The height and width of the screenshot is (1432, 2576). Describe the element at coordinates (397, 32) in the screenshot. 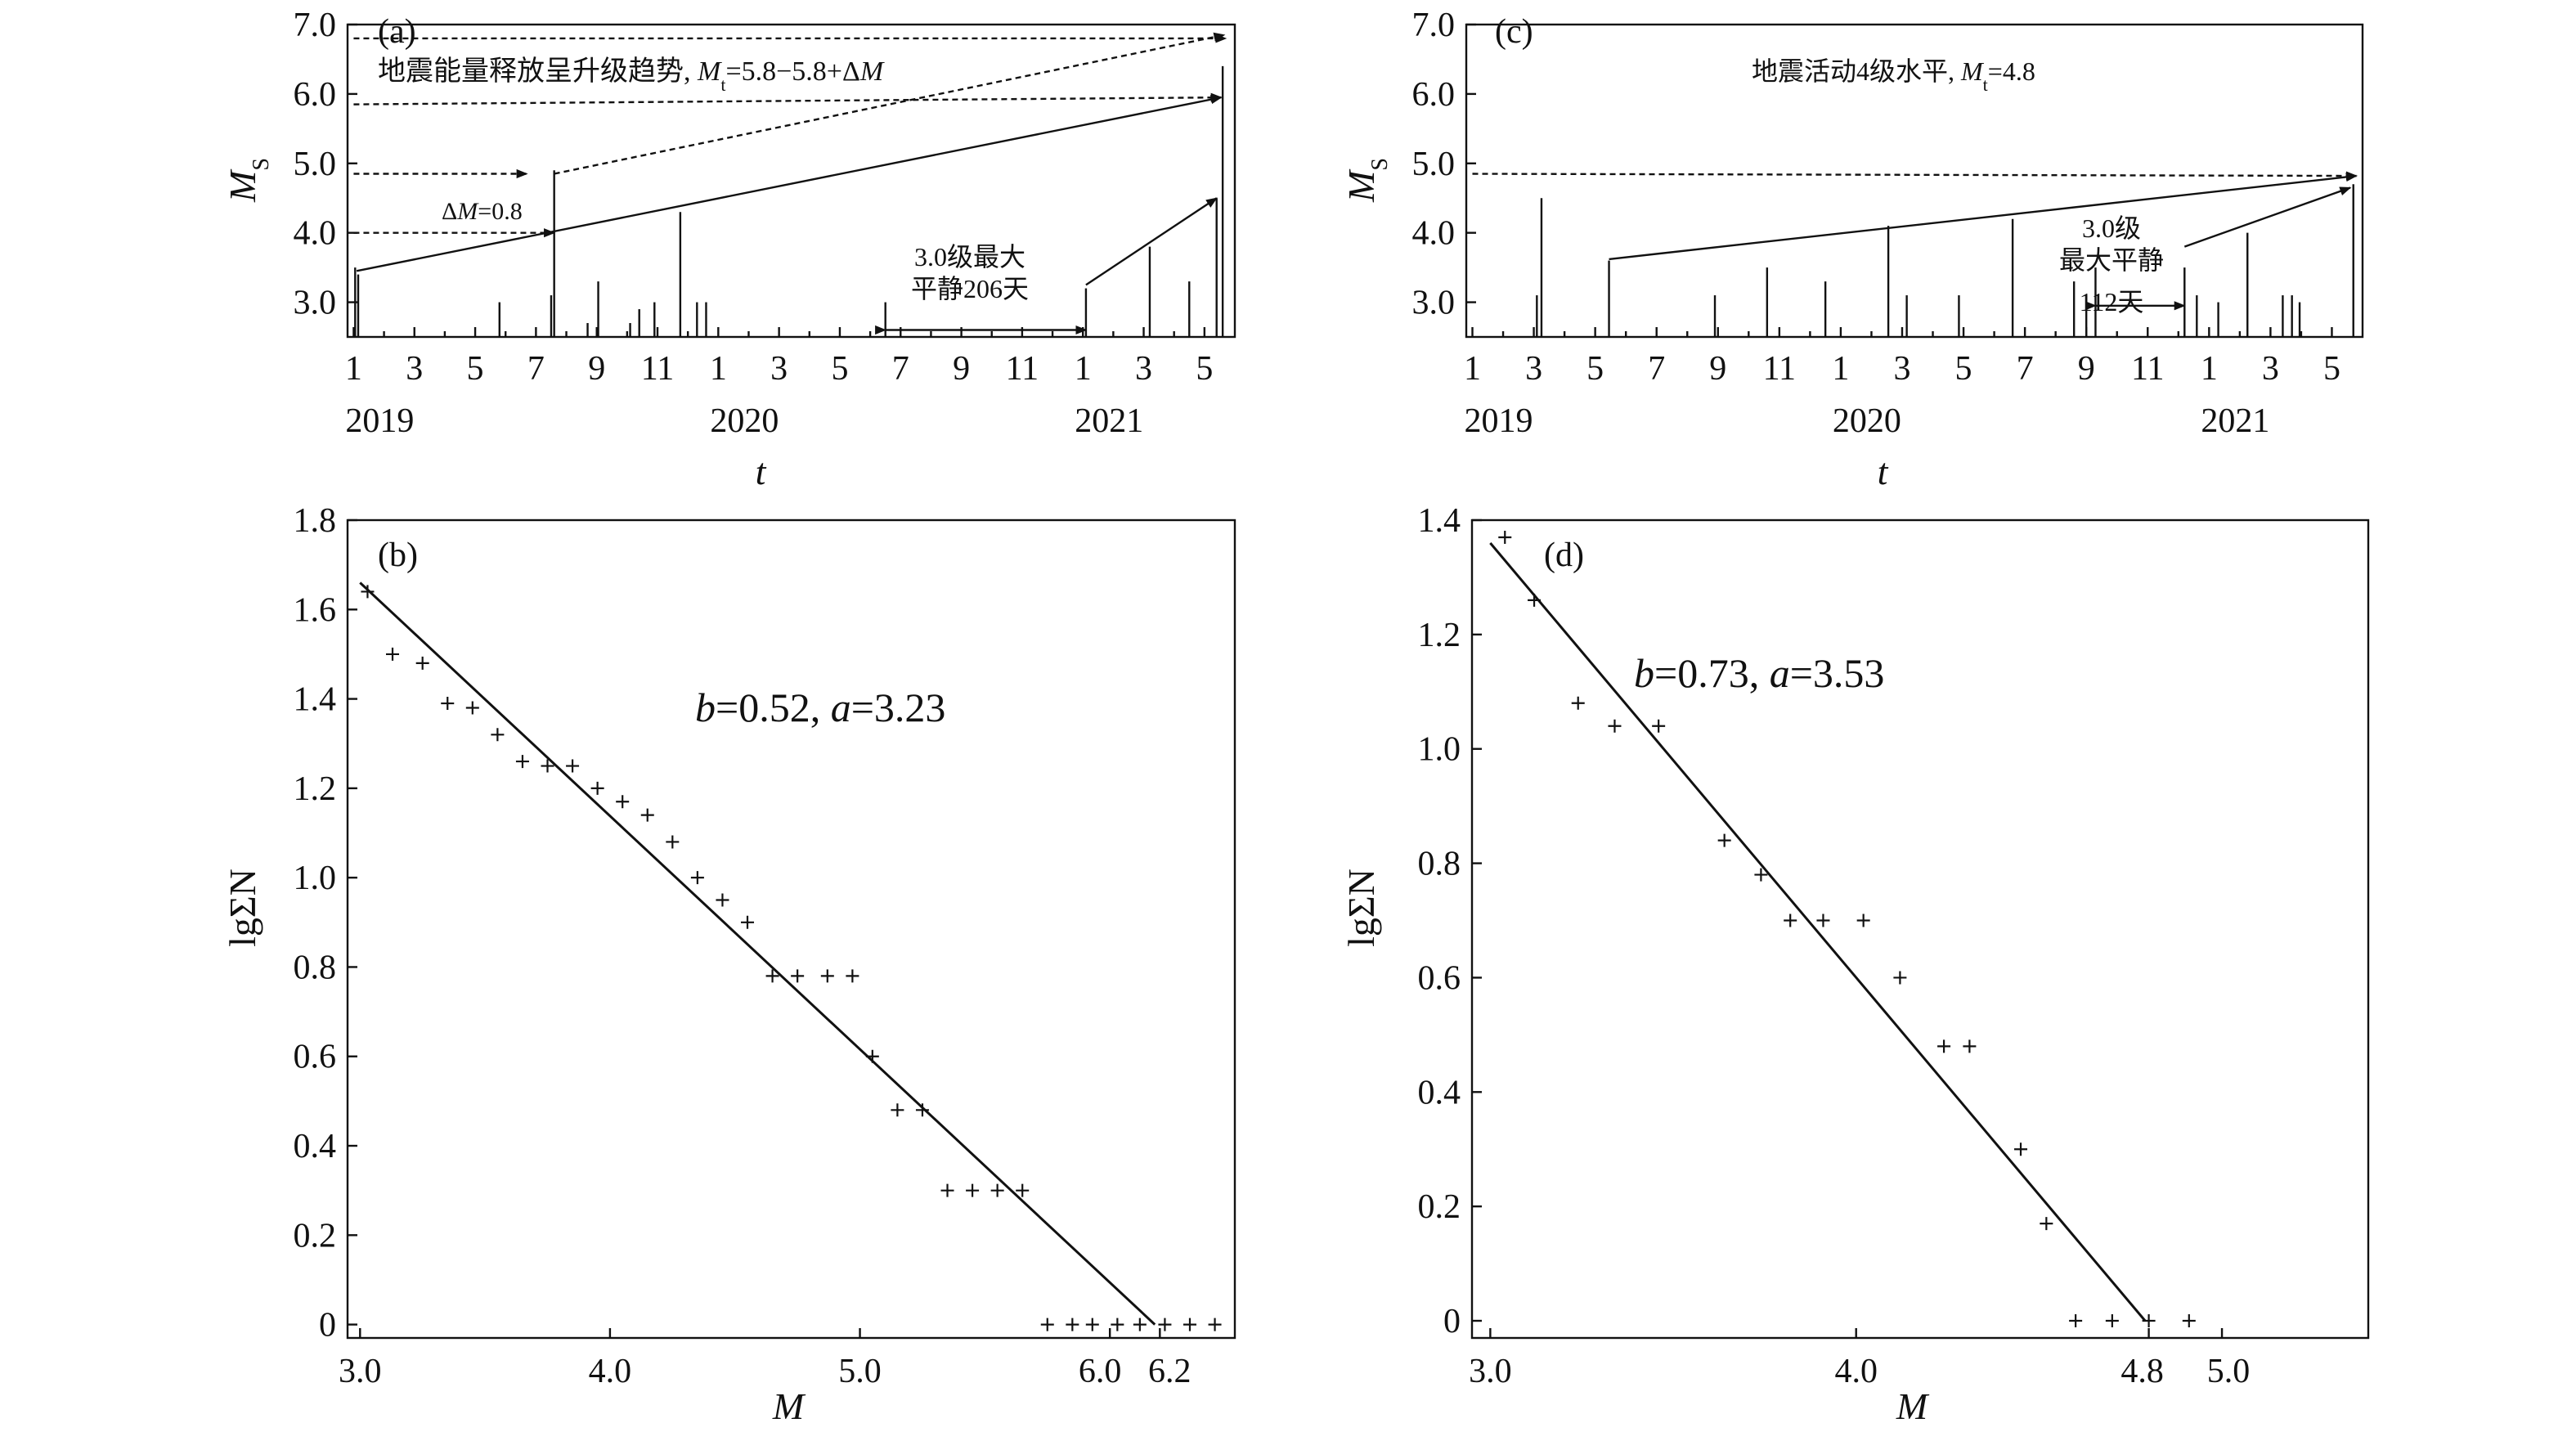

I see `panel-a-label: (a)` at that location.